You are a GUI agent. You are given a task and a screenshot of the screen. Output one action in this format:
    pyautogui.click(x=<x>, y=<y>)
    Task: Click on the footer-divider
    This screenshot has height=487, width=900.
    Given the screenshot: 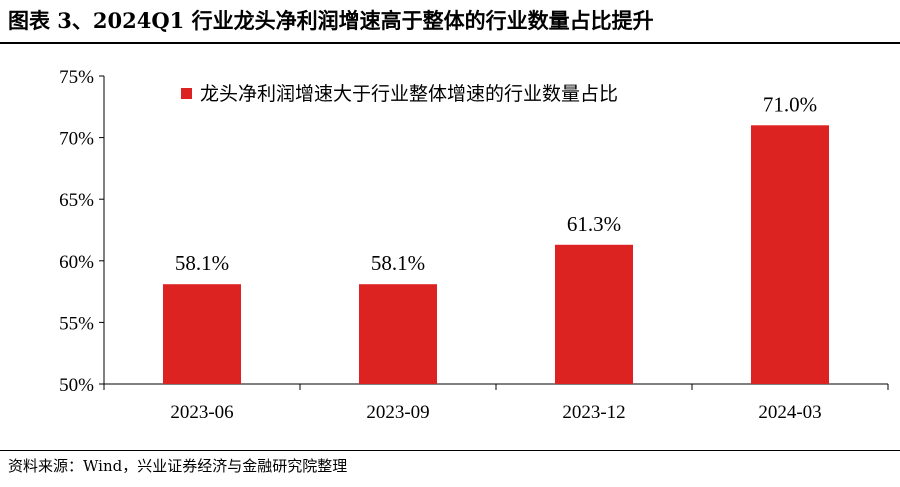 What is the action you would take?
    pyautogui.click(x=450, y=450)
    